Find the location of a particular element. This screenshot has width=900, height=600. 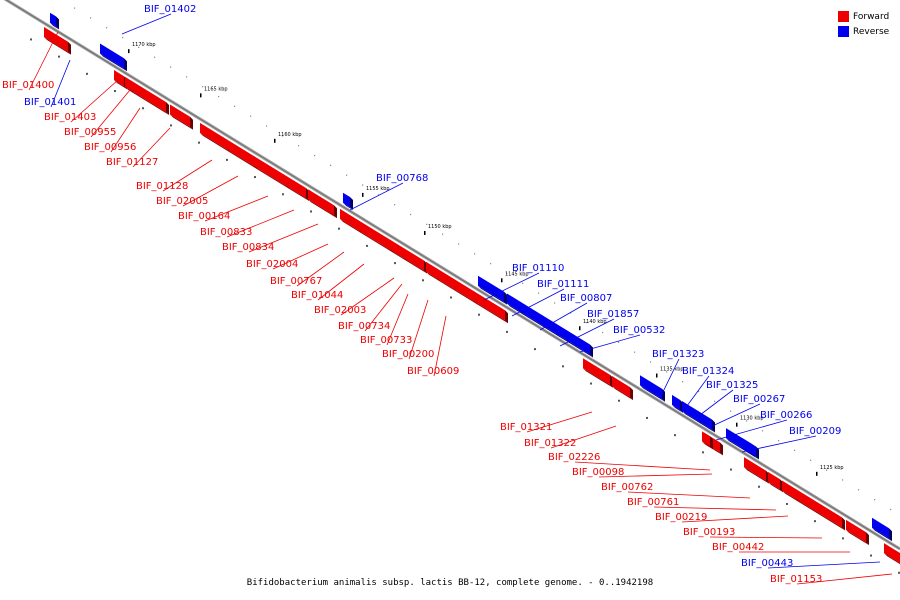

gene-label: BIF_01403 is located at coordinates (70, 117).